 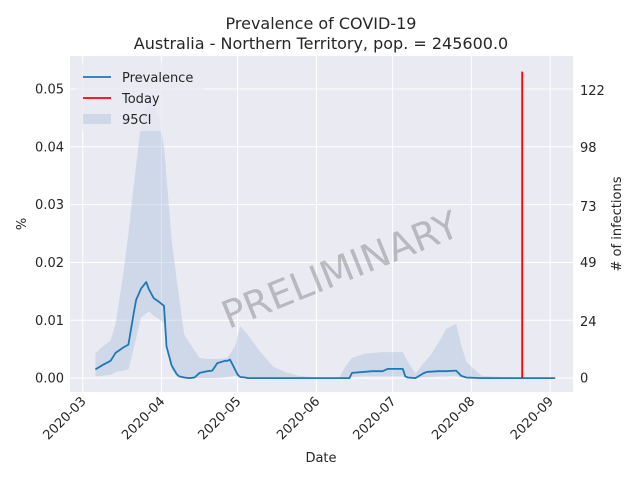 What do you see at coordinates (592, 91) in the screenshot?
I see `y-right-tick-label: 122` at bounding box center [592, 91].